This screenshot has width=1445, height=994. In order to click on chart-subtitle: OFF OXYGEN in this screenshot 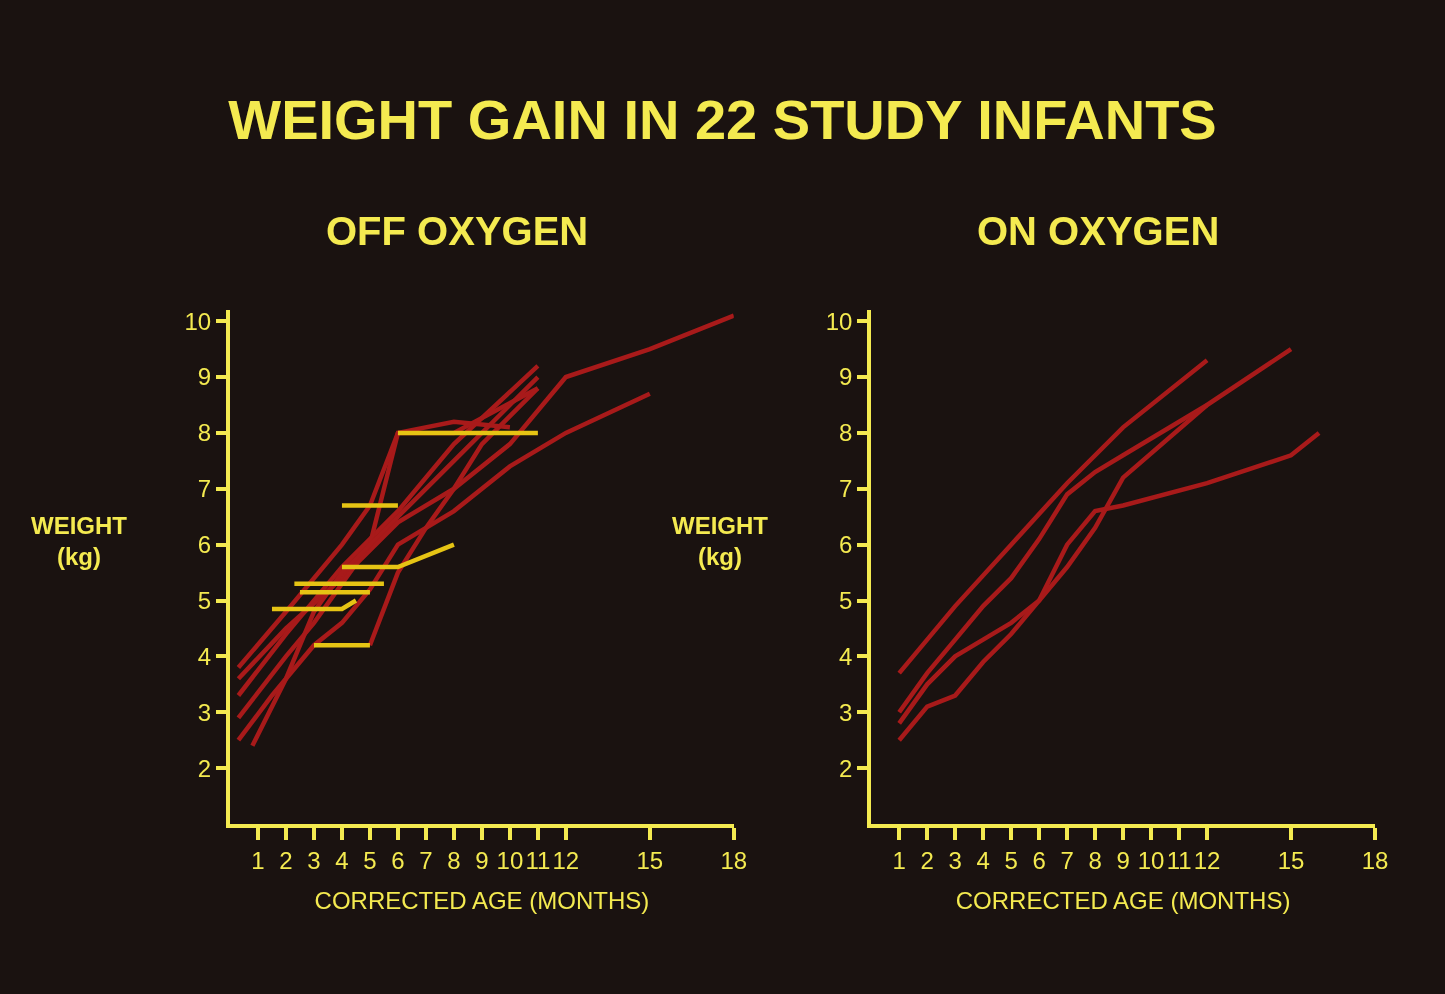, I will do `click(457, 231)`.